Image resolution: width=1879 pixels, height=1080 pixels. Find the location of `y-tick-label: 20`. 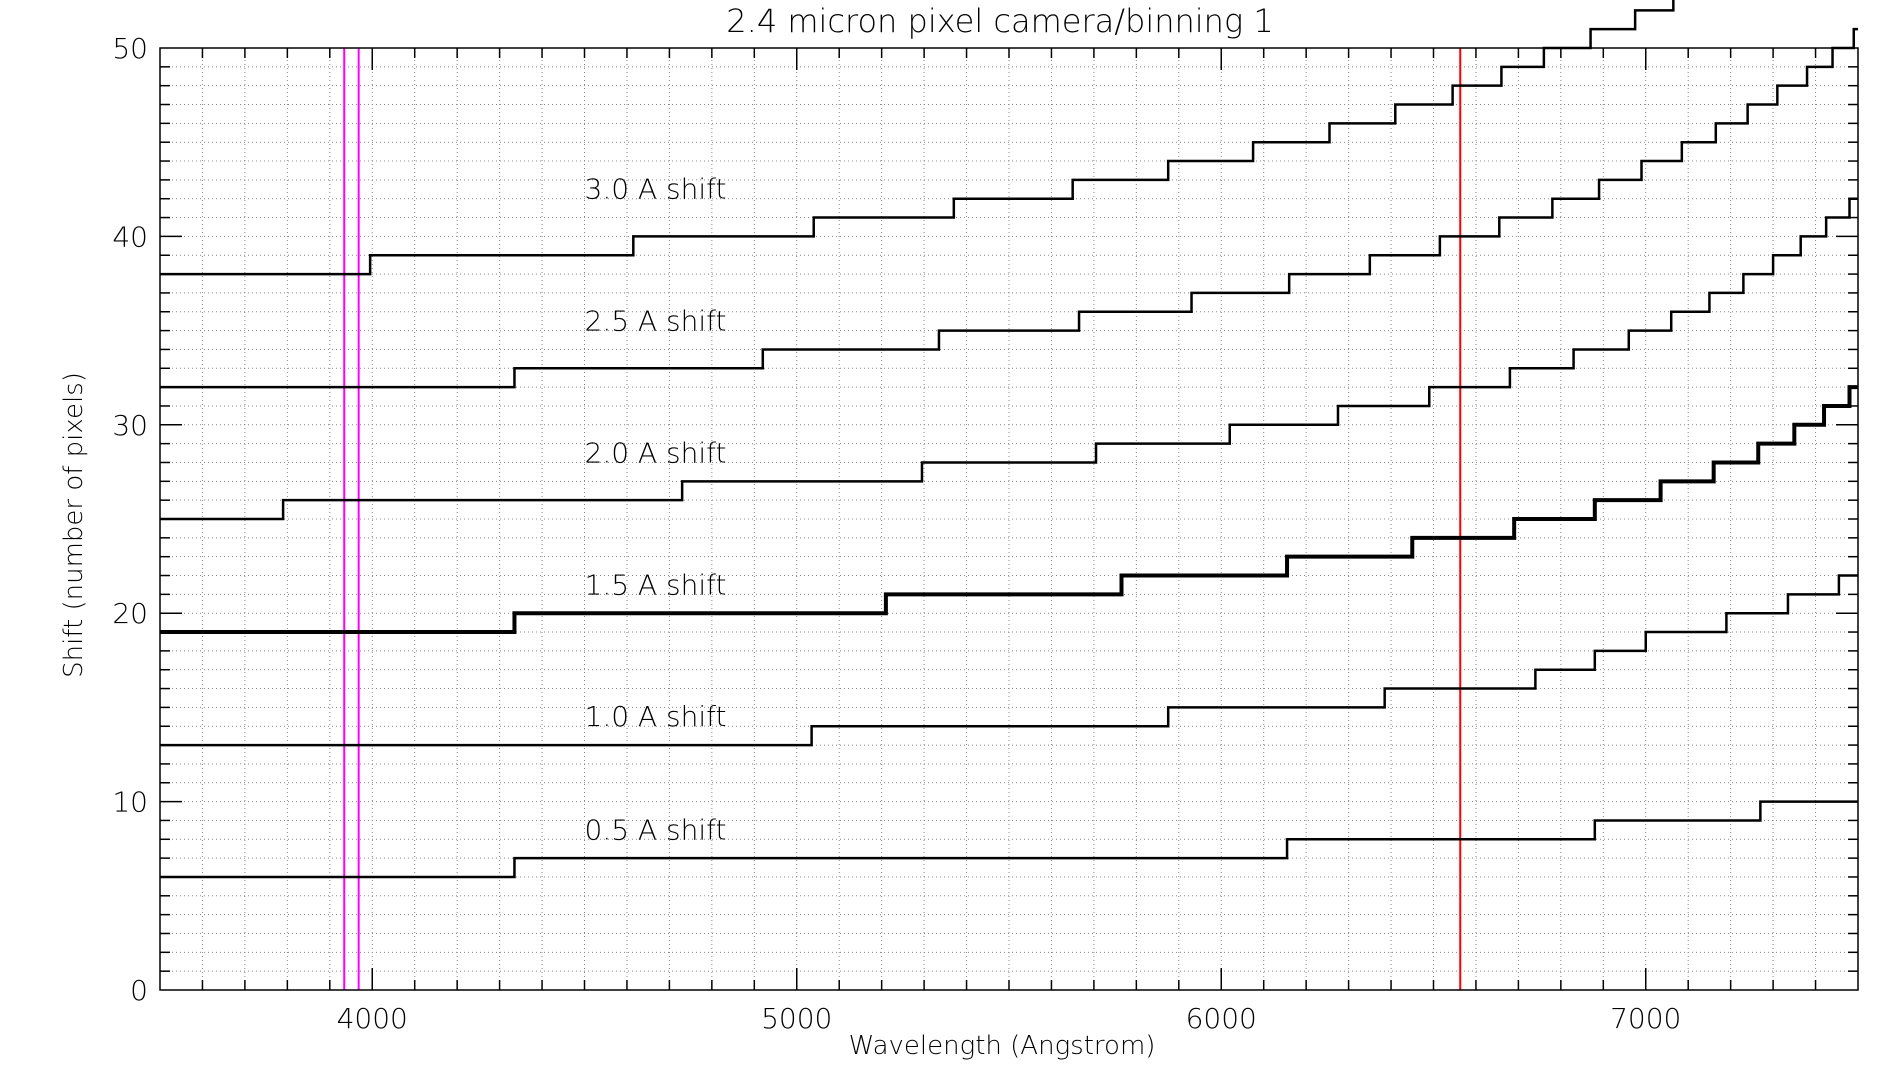

y-tick-label: 20 is located at coordinates (130, 613).